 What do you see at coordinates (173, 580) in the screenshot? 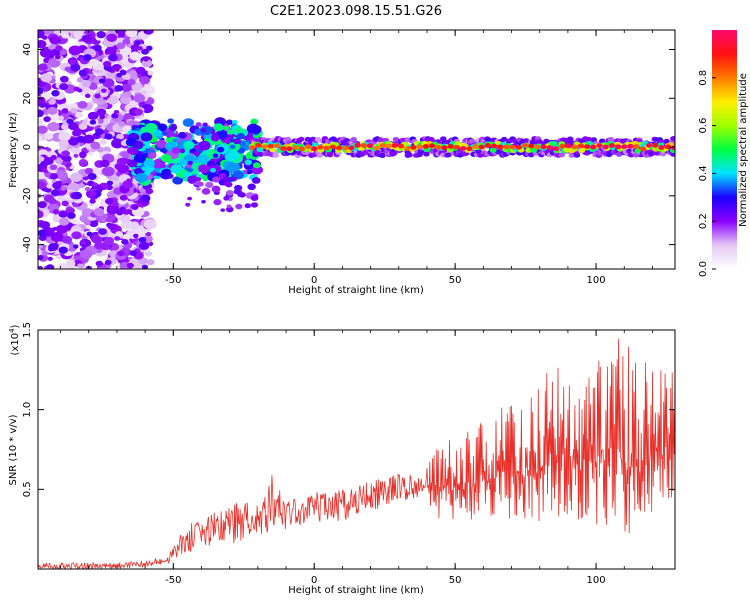
I see `snr-x-tick-label: -50` at bounding box center [173, 580].